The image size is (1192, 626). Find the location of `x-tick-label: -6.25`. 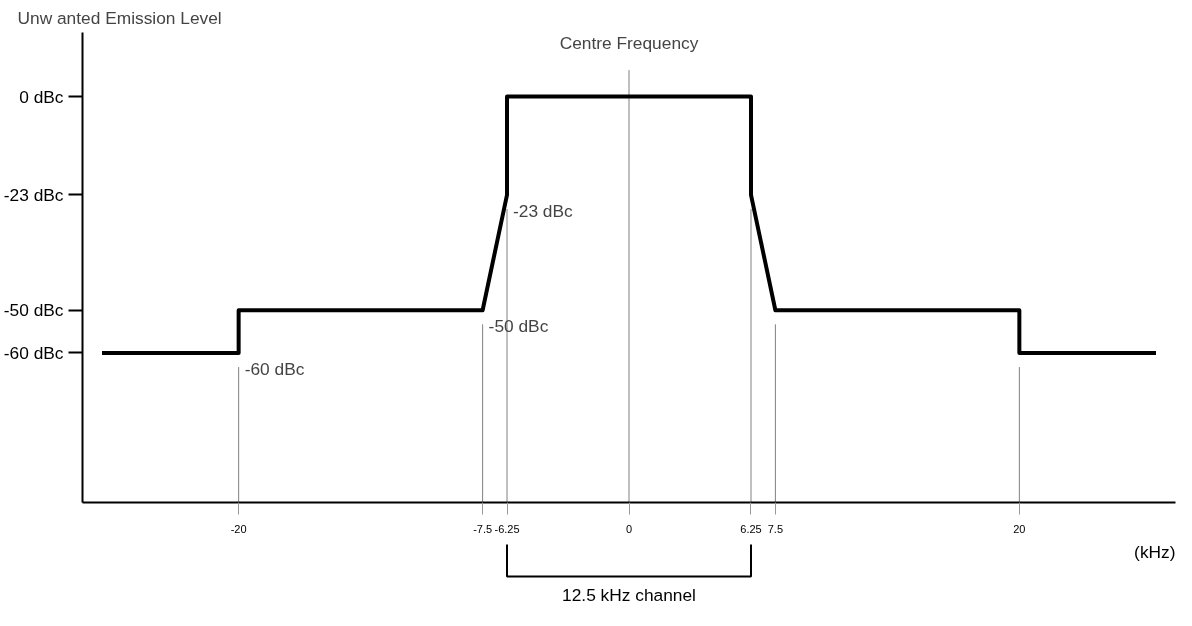

x-tick-label: -6.25 is located at coordinates (507, 528).